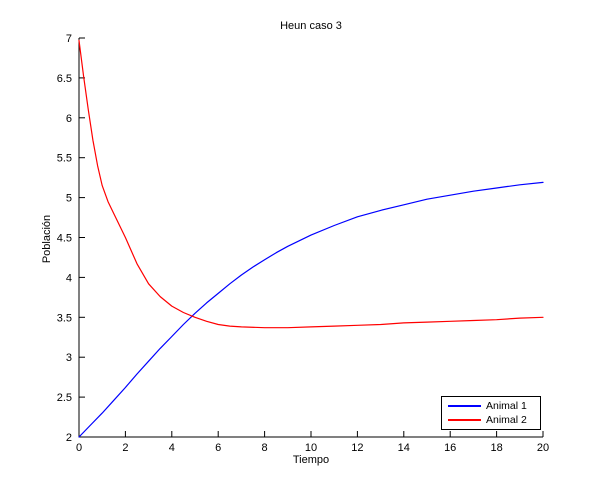 The height and width of the screenshot is (493, 600). I want to click on x-tick-label: 14, so click(404, 448).